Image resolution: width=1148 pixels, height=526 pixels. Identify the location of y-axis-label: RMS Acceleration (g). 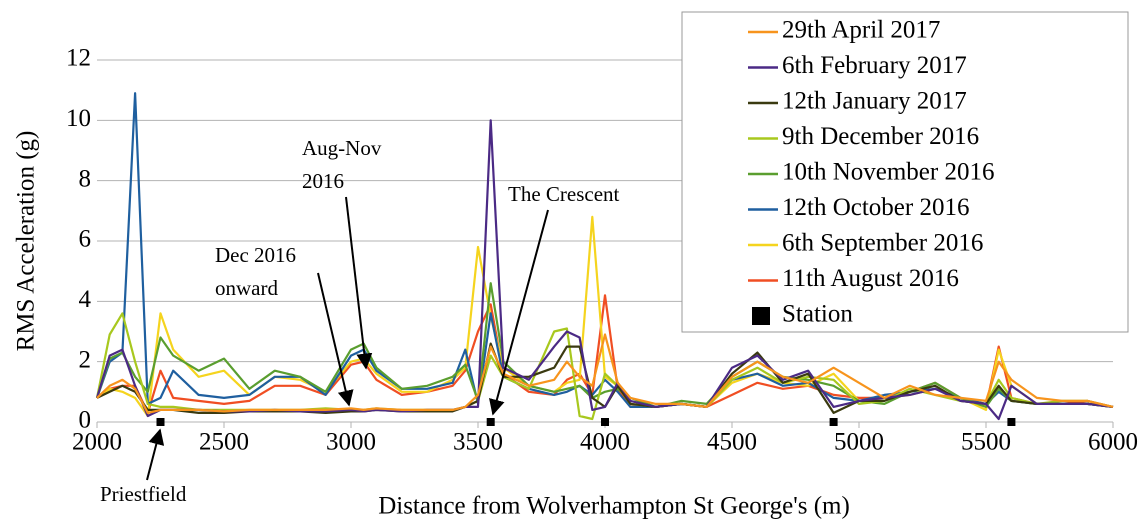
(26, 241).